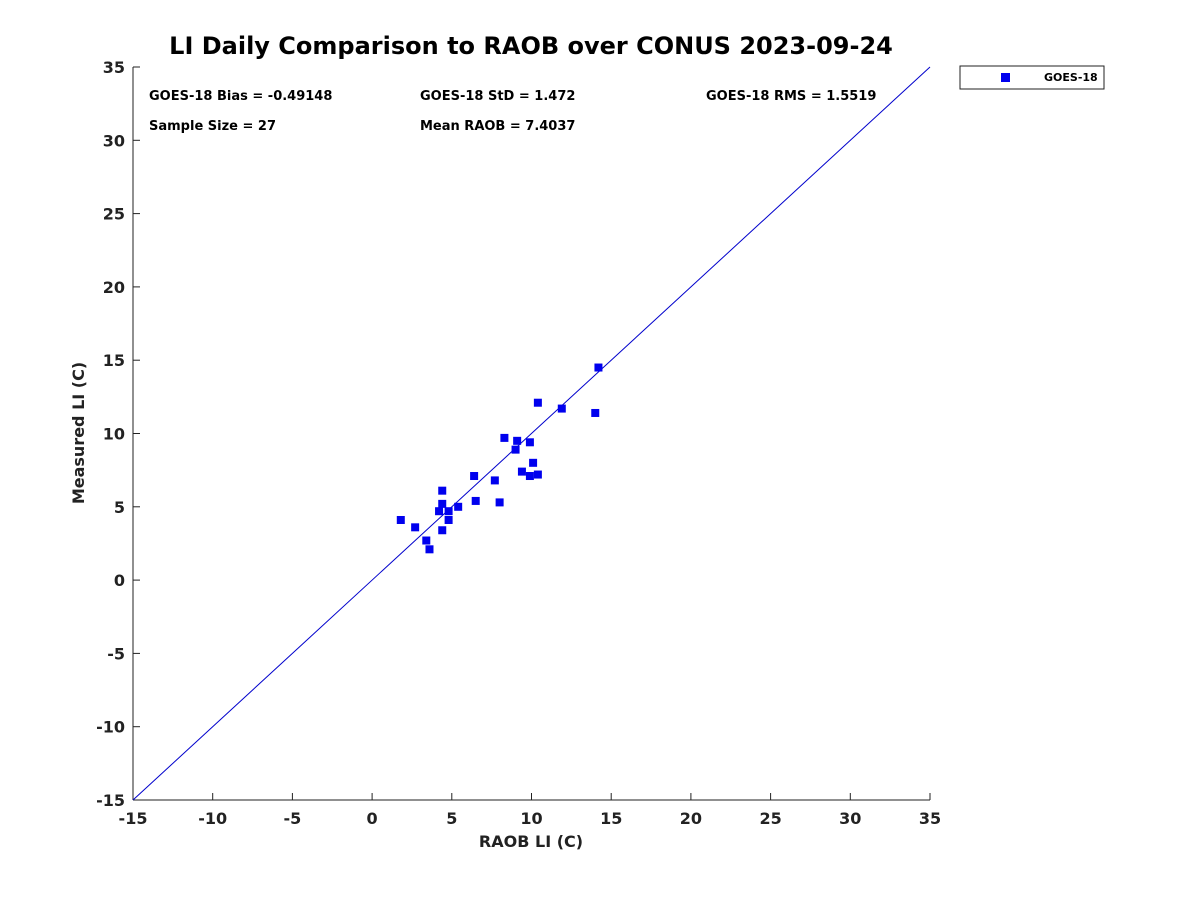 The image size is (1200, 900). I want to click on x-tick-label: -10, so click(212, 818).